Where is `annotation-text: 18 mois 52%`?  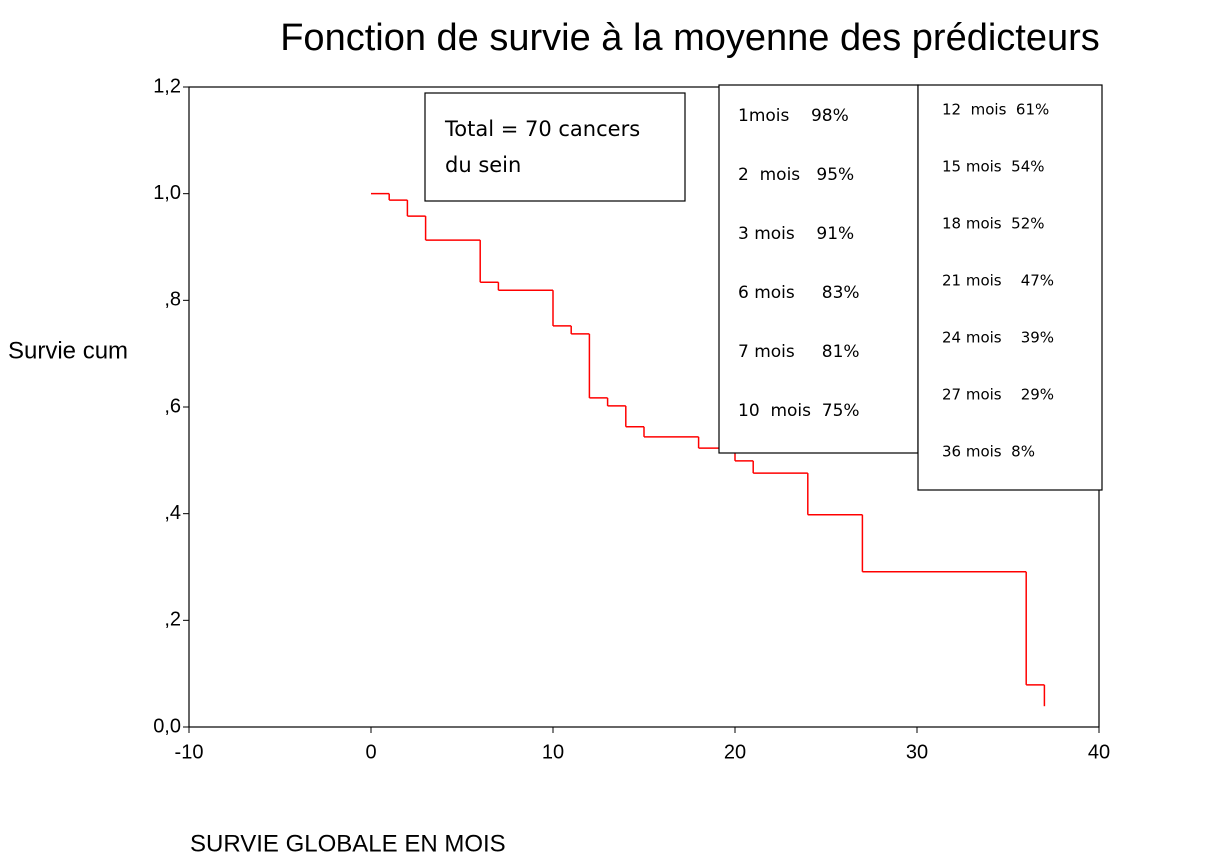 annotation-text: 18 mois 52% is located at coordinates (993, 224).